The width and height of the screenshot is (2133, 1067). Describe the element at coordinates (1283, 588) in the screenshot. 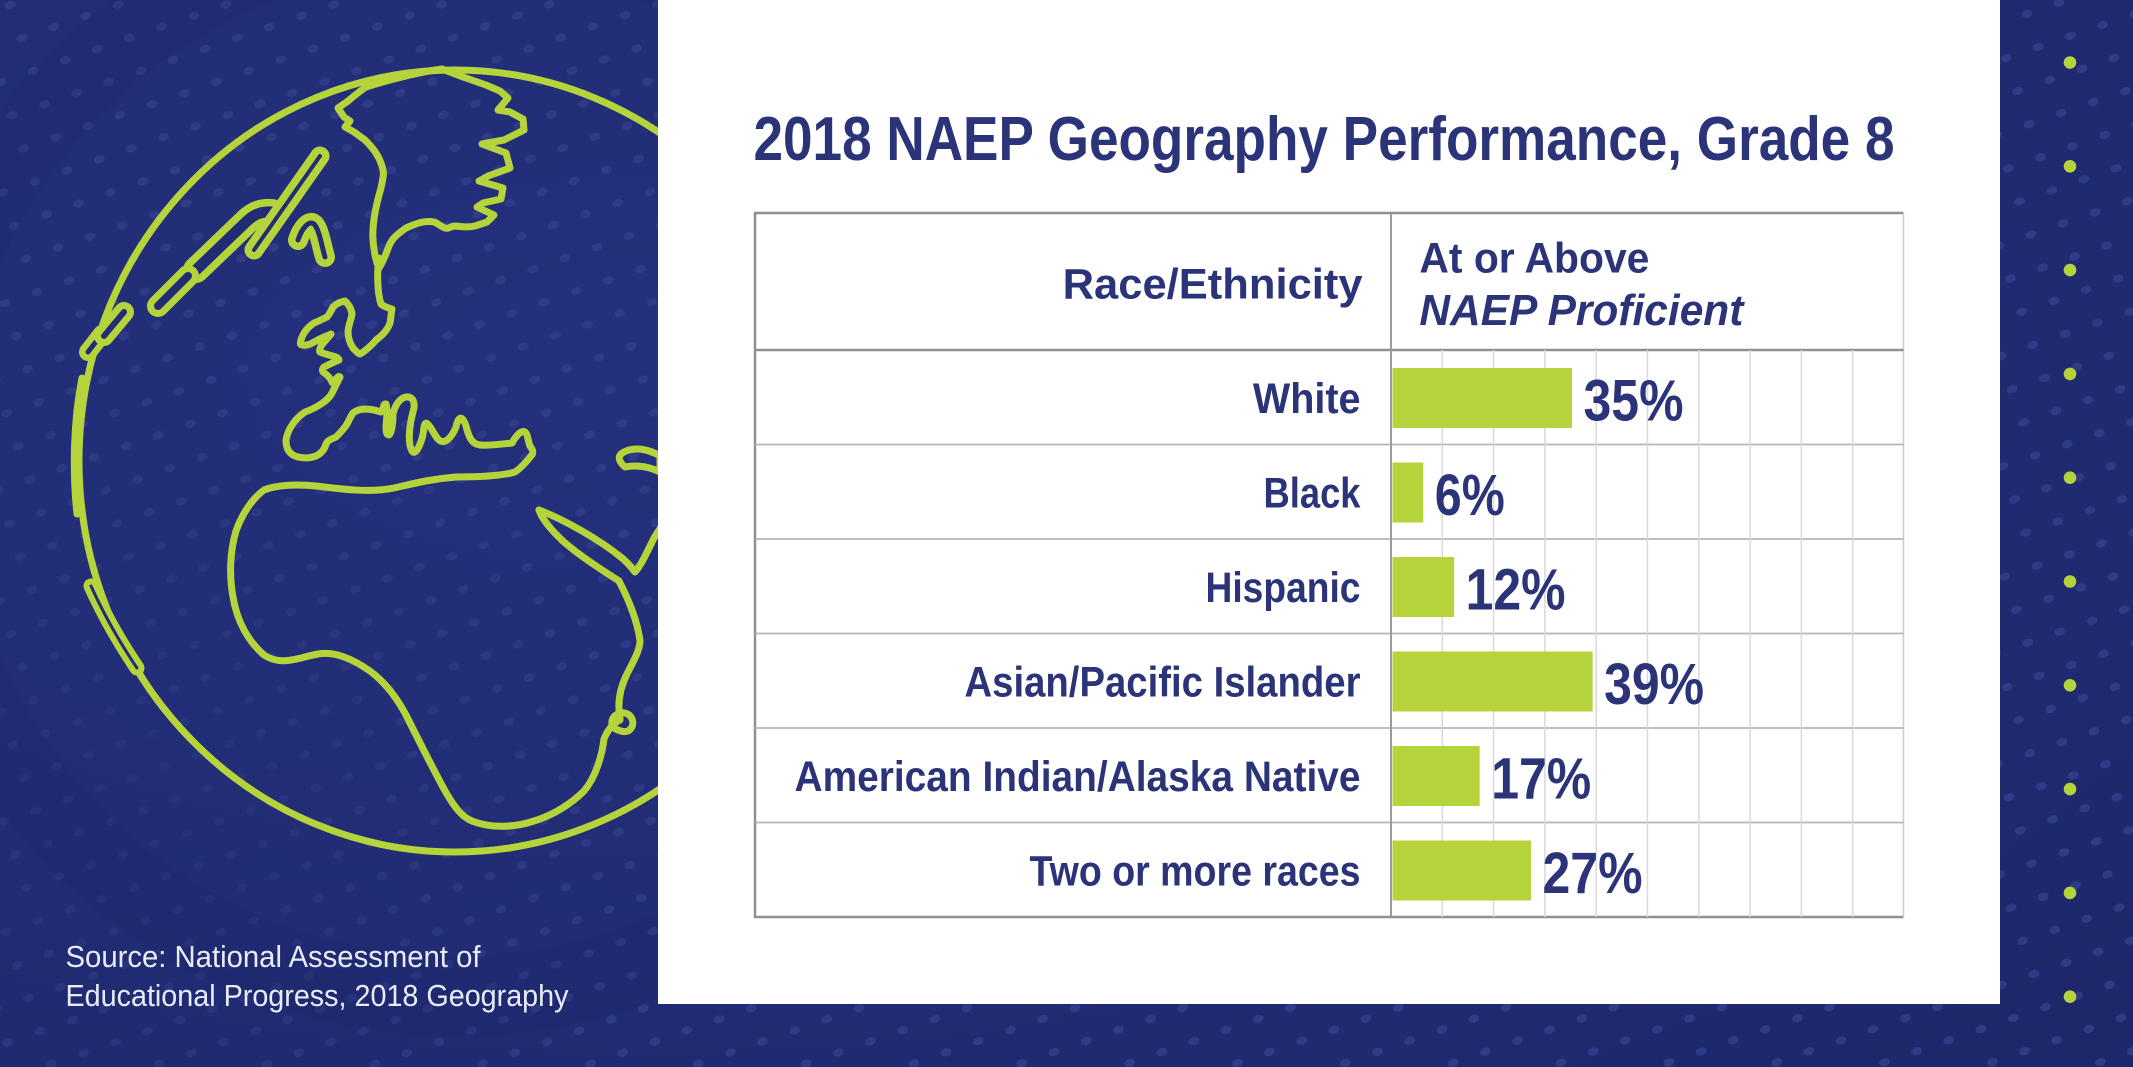

I see `svg-text: Hispanic` at that location.